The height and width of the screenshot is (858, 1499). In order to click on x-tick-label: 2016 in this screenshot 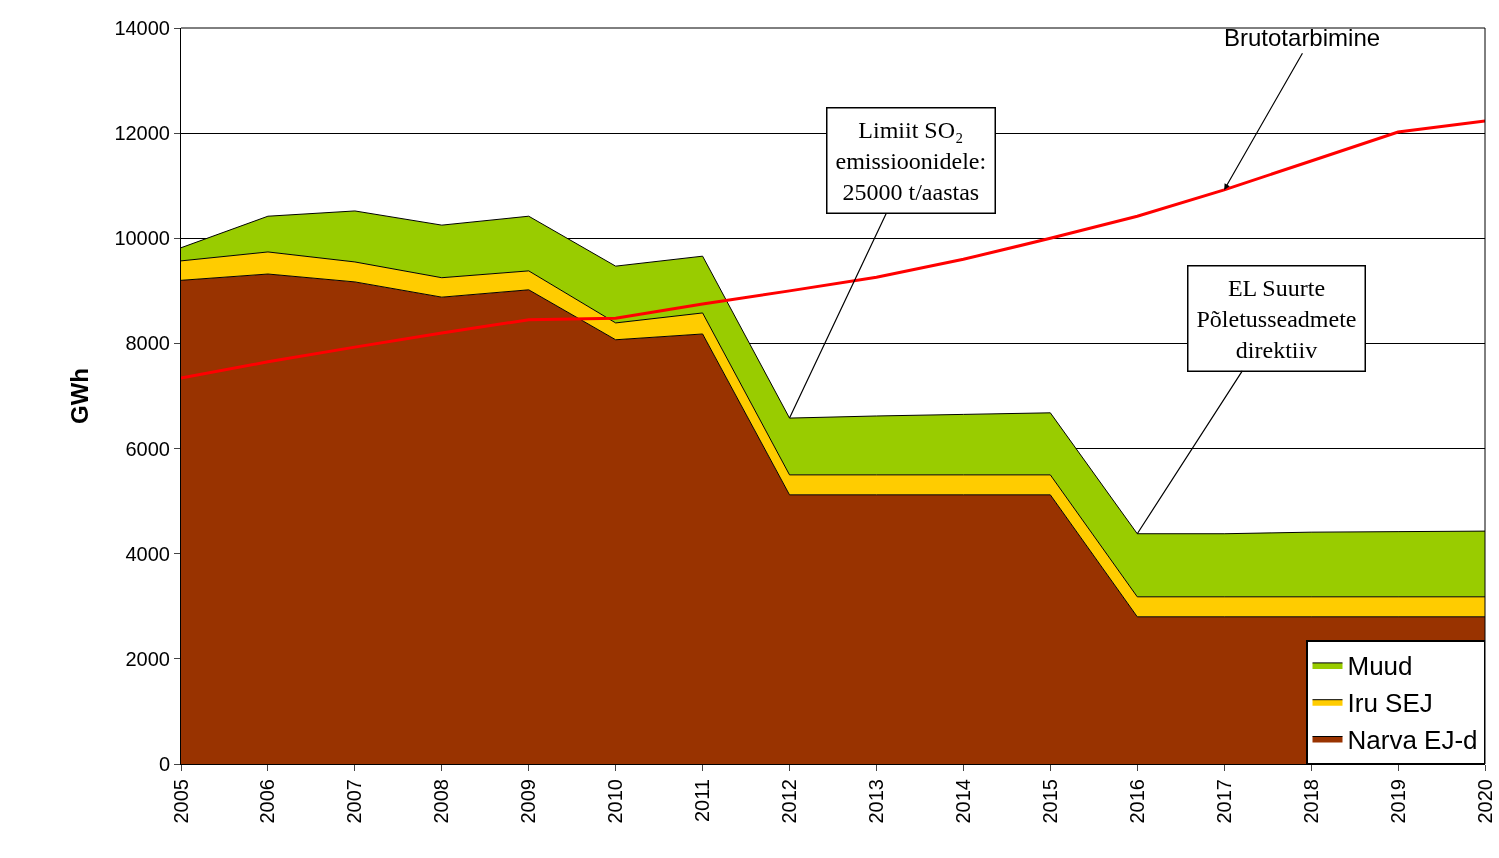, I will do `click(1136, 801)`.